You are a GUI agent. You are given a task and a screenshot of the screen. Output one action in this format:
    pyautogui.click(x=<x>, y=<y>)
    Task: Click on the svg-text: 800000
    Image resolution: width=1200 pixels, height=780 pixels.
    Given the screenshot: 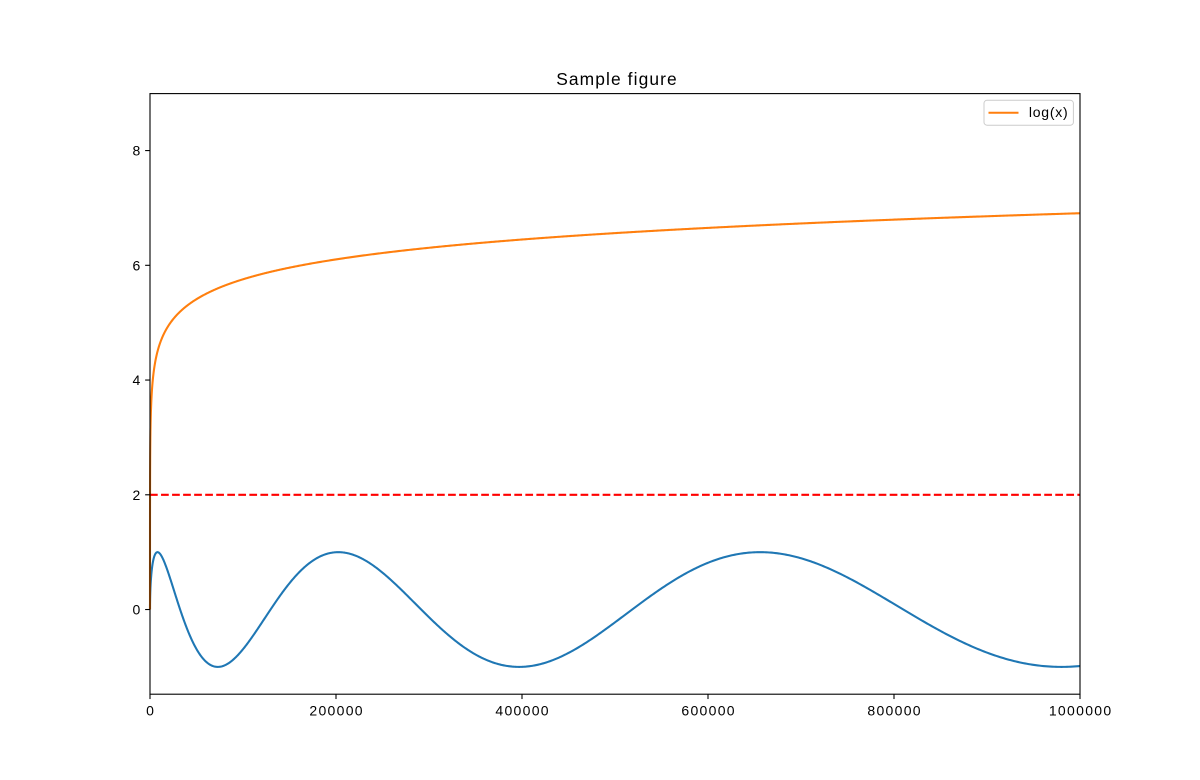 What is the action you would take?
    pyautogui.click(x=894, y=710)
    